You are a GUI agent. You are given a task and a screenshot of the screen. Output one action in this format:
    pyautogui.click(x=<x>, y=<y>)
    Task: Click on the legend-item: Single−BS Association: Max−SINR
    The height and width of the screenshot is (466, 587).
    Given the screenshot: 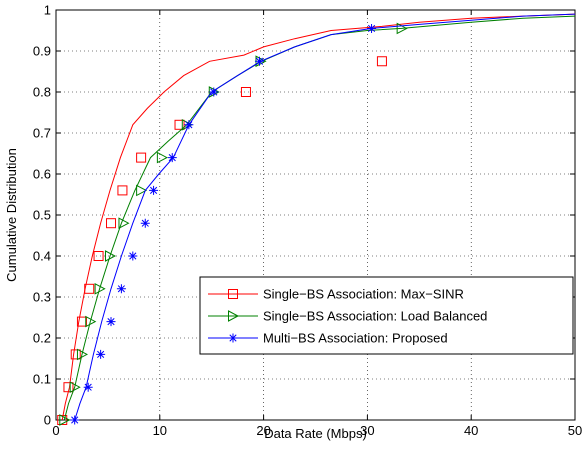 What is the action you would take?
    pyautogui.click(x=336, y=294)
    